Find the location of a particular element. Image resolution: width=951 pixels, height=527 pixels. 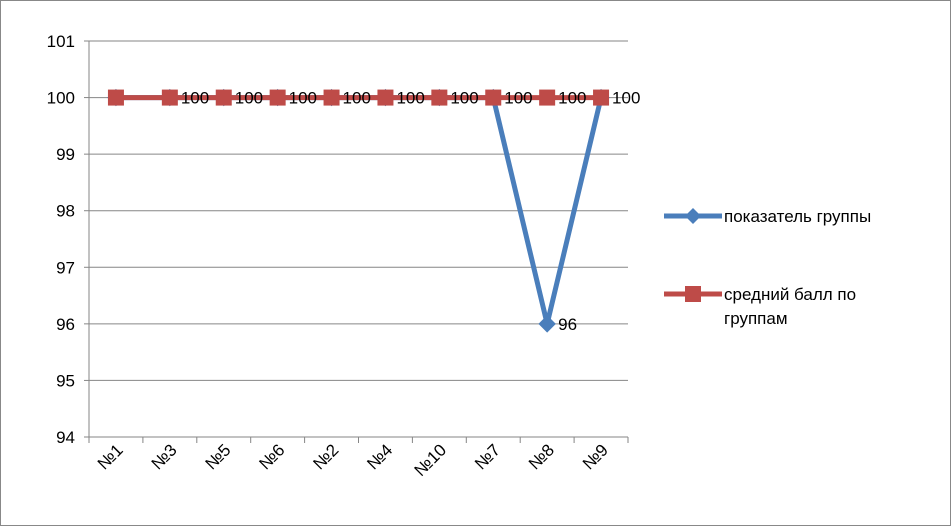

x-tick-label: №4 is located at coordinates (379, 456).